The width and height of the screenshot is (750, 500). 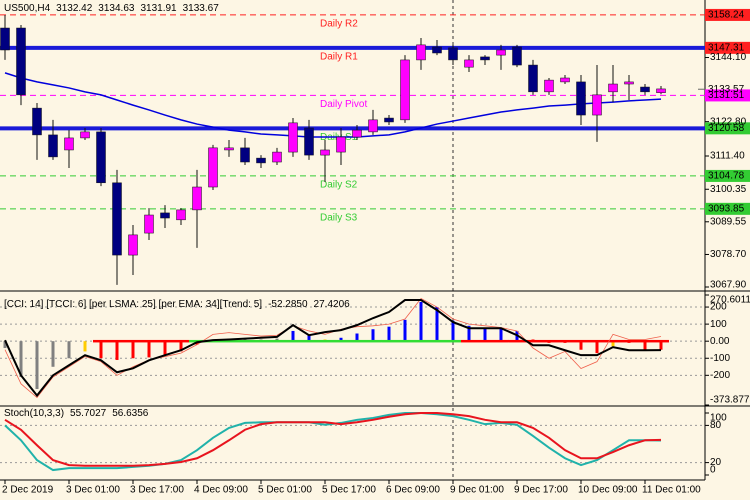 What do you see at coordinates (728, 254) in the screenshot?
I see `y-tick-label: 3078.70` at bounding box center [728, 254].